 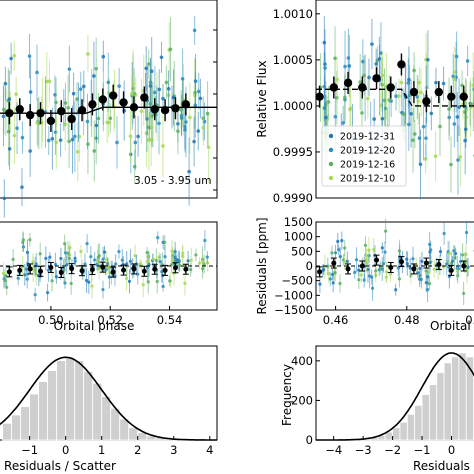 What do you see at coordinates (108, 398) in the screenshot?
I see `gaussian-curve` at bounding box center [108, 398].